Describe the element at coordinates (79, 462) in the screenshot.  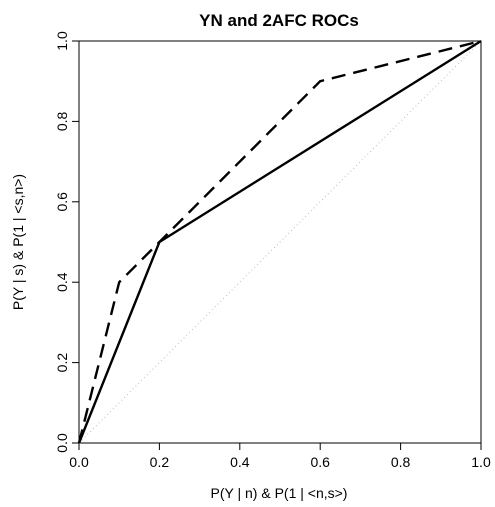
I see `x-tick-label: 0.0` at that location.